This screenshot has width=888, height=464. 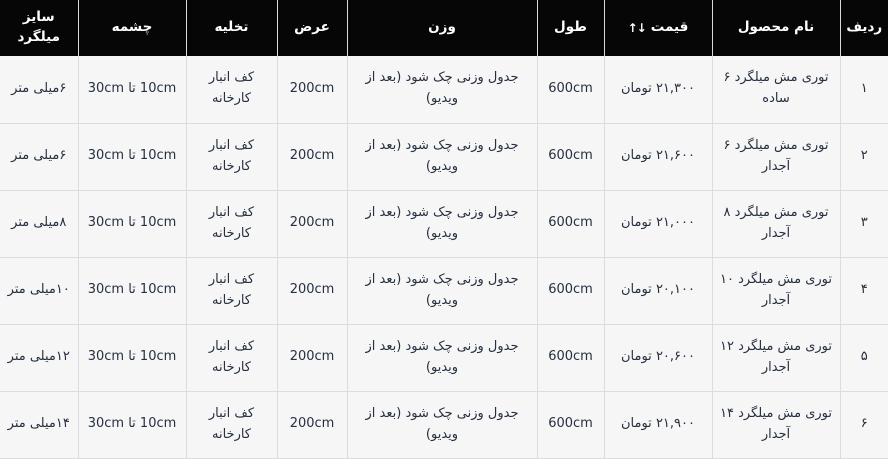 I want to click on cell-price: ۲۱,۶۰۰ تومان, so click(x=657, y=157).